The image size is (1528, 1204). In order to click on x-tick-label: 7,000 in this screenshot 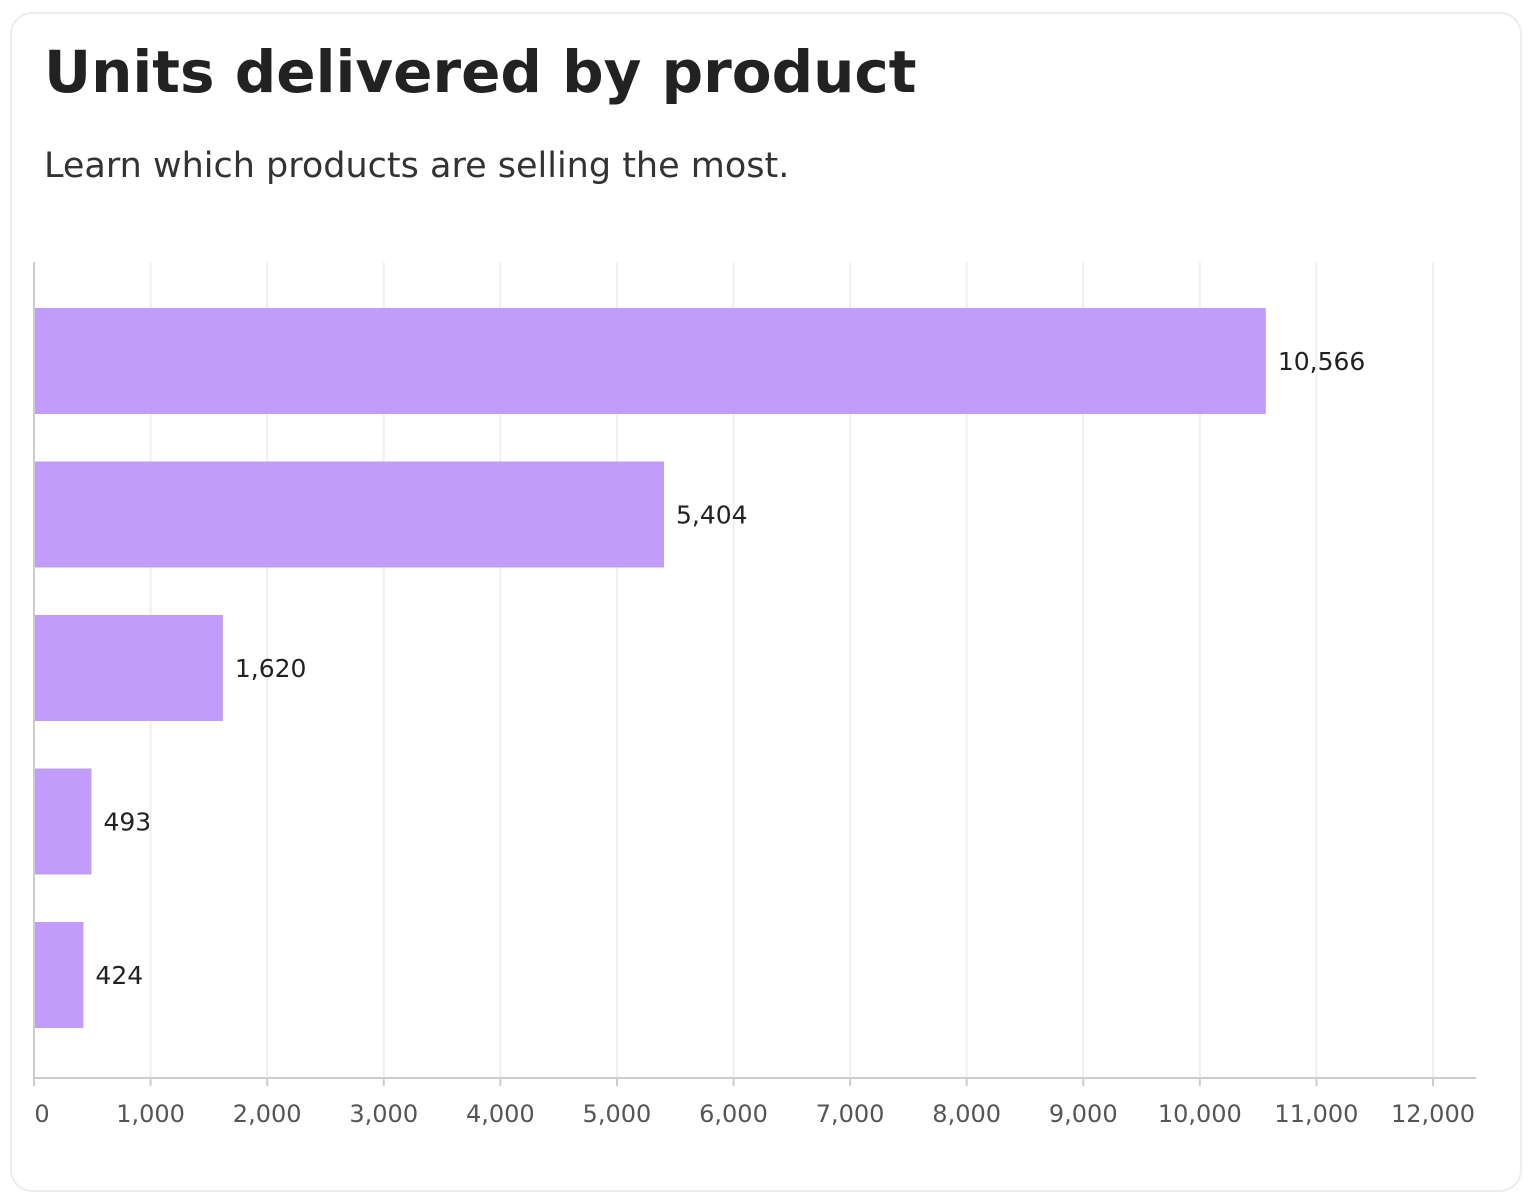, I will do `click(850, 1114)`.